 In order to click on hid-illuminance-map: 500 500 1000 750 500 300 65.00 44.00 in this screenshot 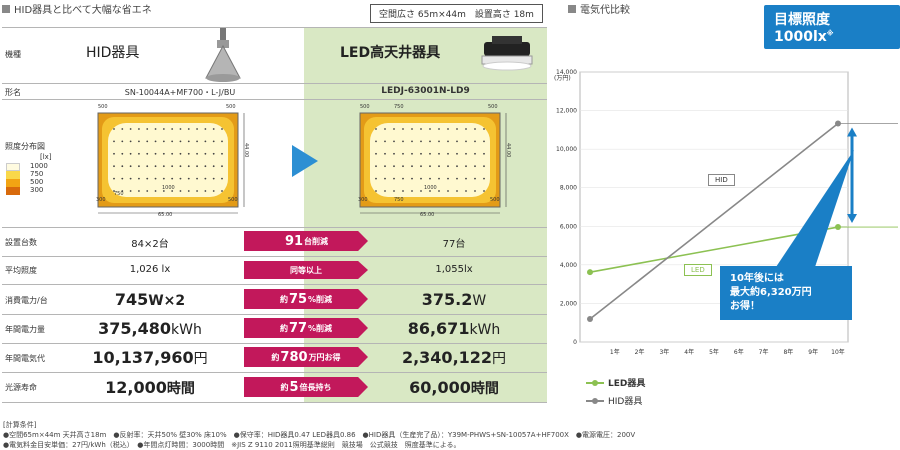, I will do `click(172, 162)`.